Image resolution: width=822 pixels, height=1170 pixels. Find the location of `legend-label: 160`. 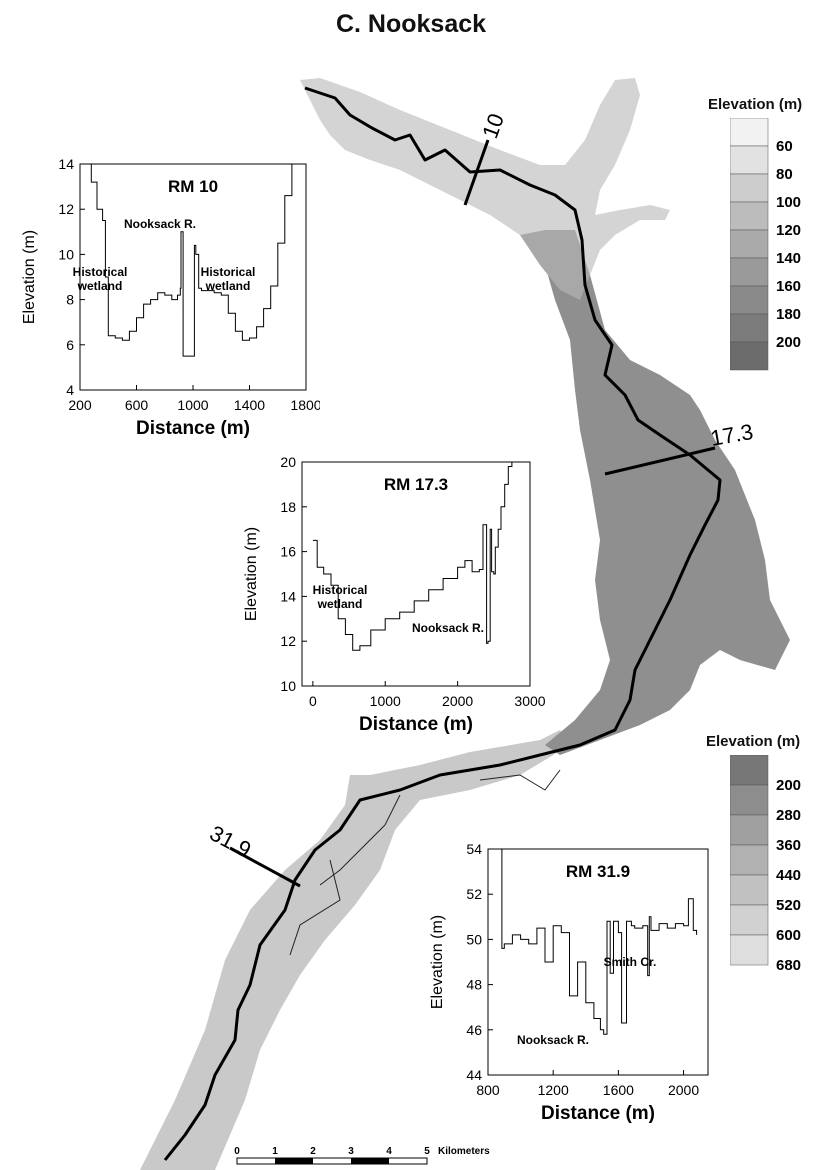

legend-label: 160 is located at coordinates (788, 286).